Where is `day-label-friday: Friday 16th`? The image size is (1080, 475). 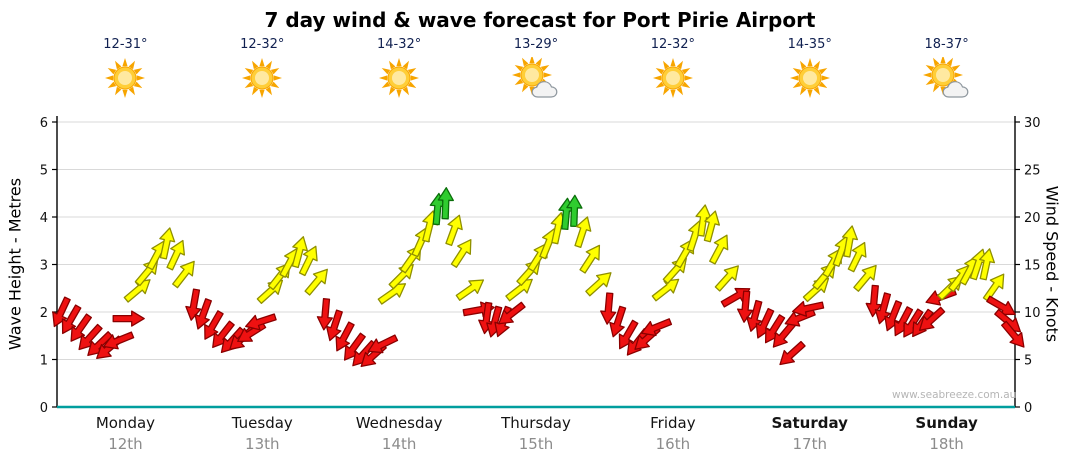 day-label-friday: Friday 16th is located at coordinates (672, 433).